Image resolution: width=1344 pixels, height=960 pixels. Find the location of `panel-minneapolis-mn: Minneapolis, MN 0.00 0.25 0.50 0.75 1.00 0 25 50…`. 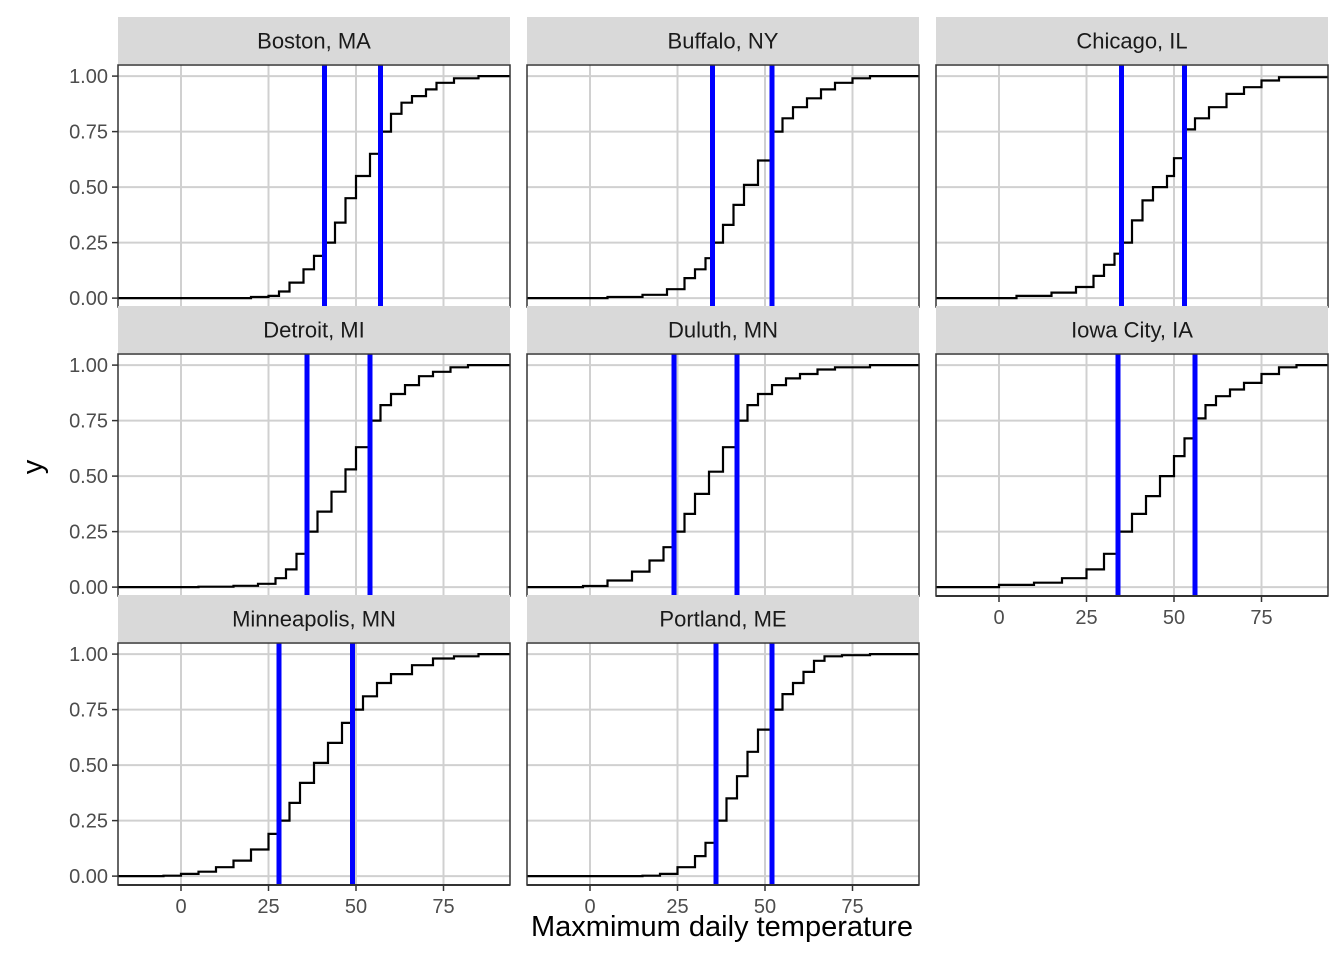

panel-minneapolis-mn: Minneapolis, MN 0.00 0.25 0.50 0.75 1.00 0 25 50… is located at coordinates (290, 756).